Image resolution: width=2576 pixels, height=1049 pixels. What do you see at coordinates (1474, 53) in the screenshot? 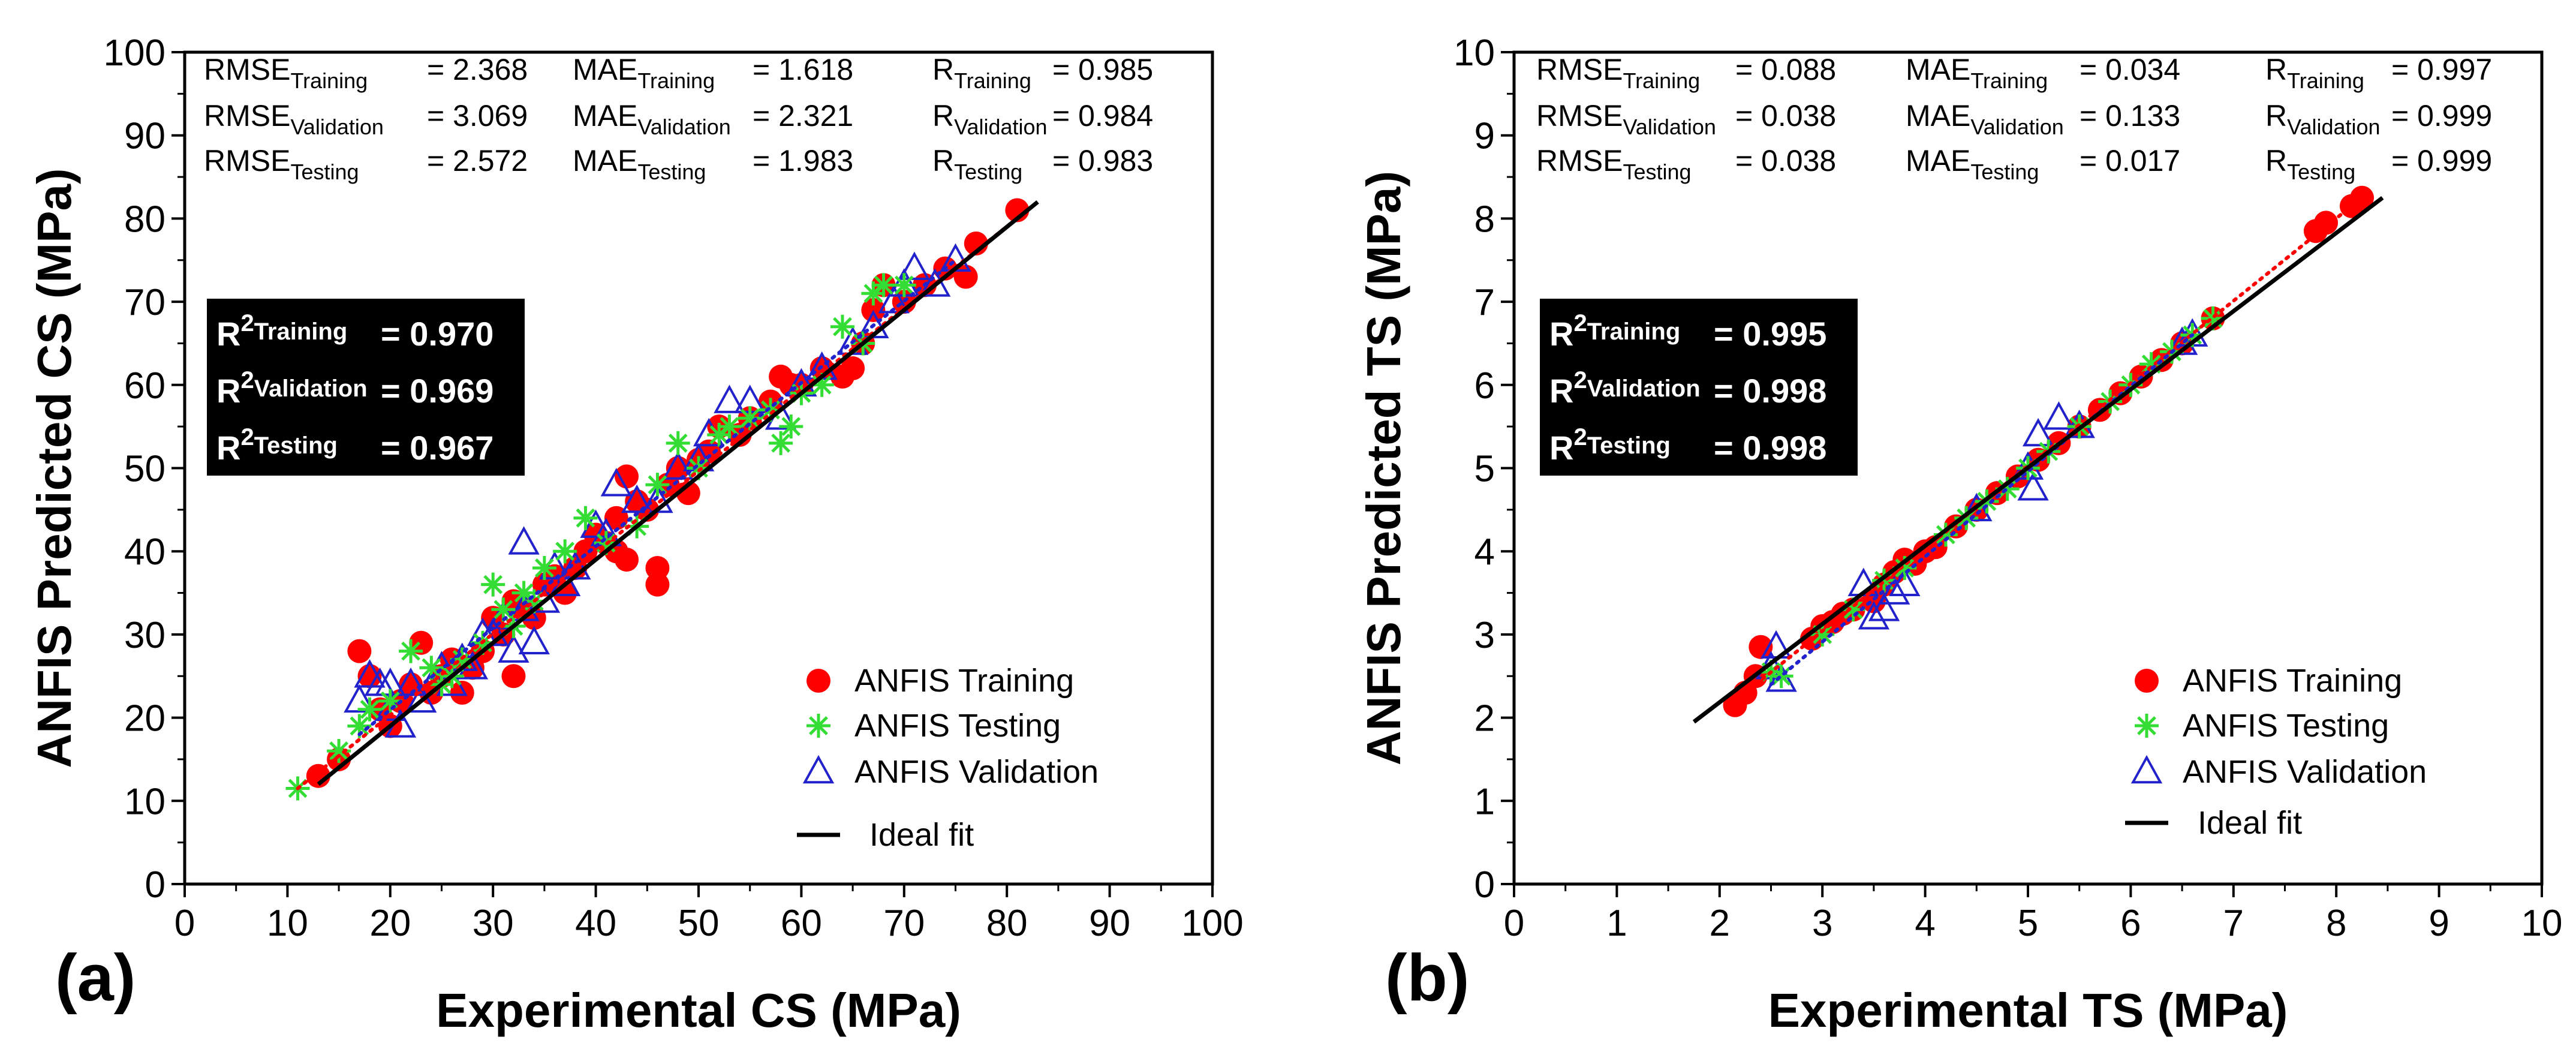
I see `y-tick-label: 10` at bounding box center [1474, 53].